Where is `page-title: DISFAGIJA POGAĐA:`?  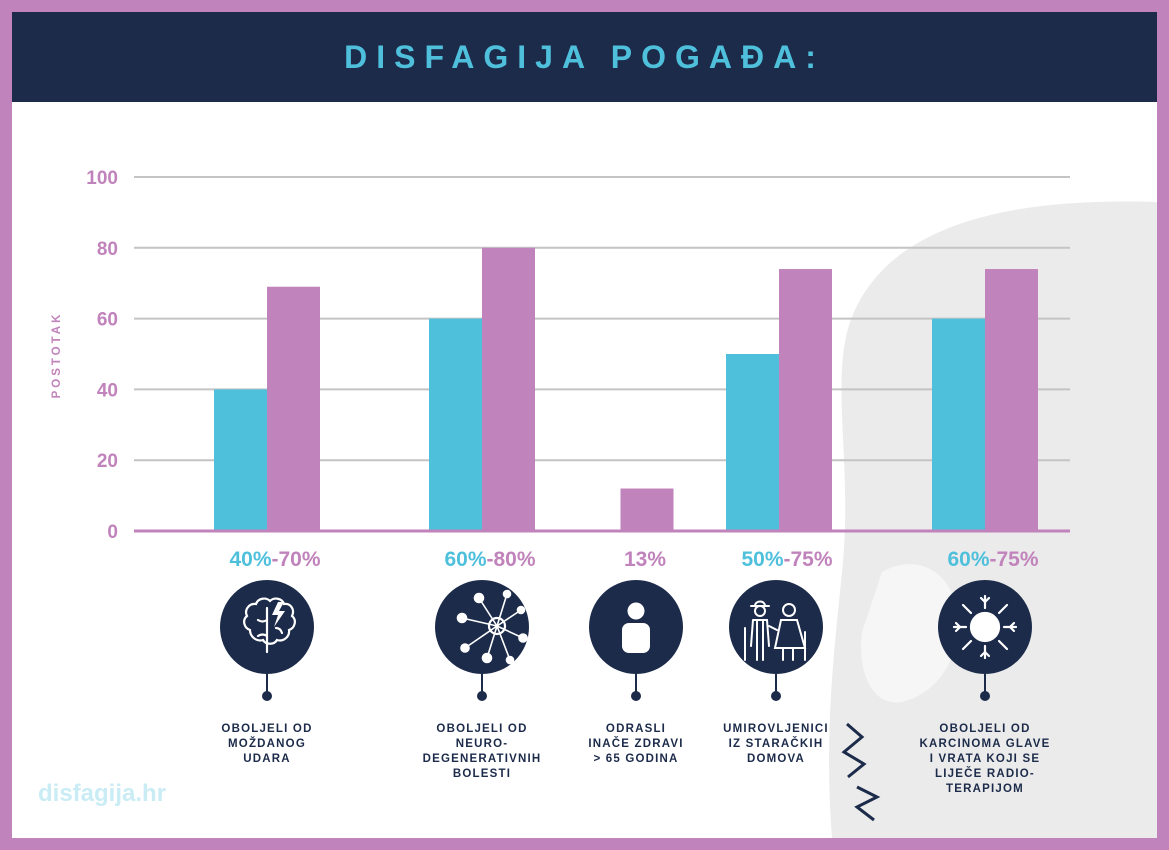 page-title: DISFAGIJA POGAĐA: is located at coordinates (584, 56).